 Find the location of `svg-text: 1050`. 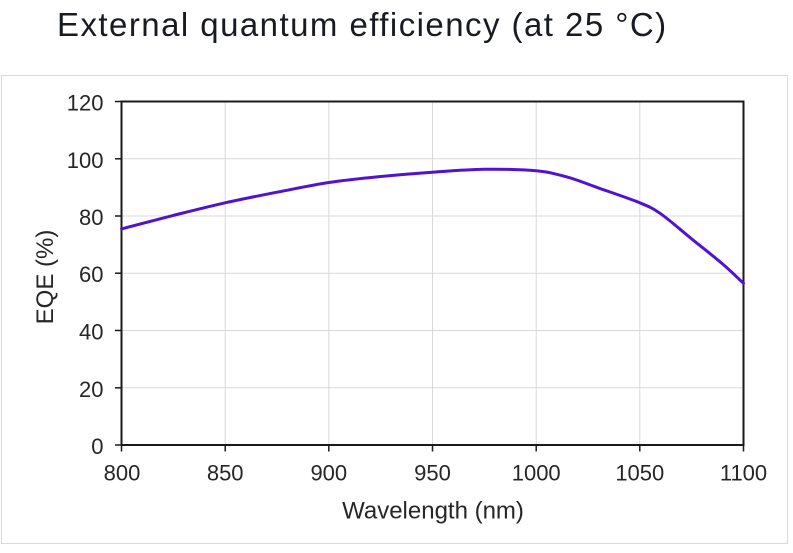

svg-text: 1050 is located at coordinates (639, 473).